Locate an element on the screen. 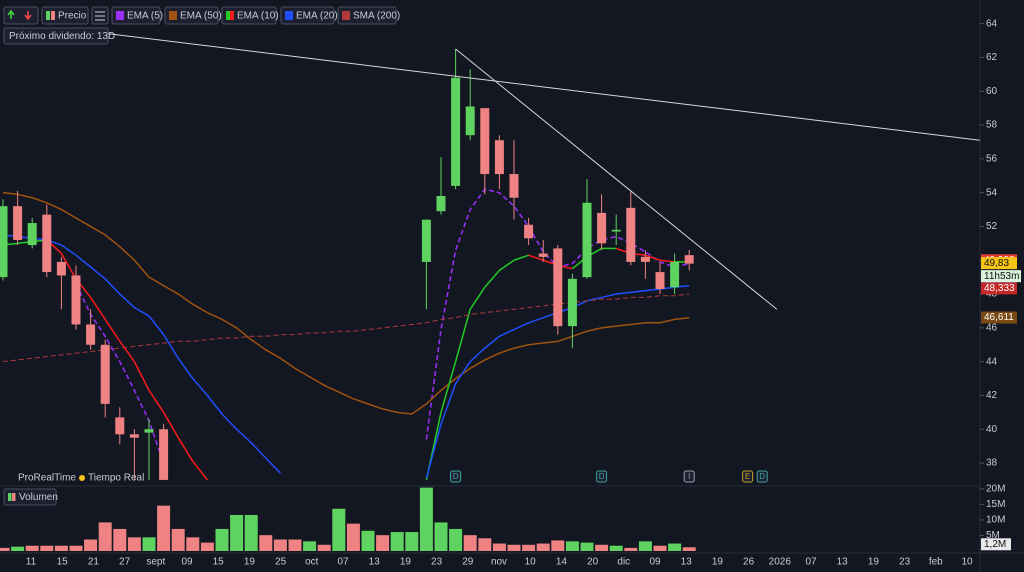 This screenshot has width=1024, height=572. y-tick-label: 42 is located at coordinates (992, 395).